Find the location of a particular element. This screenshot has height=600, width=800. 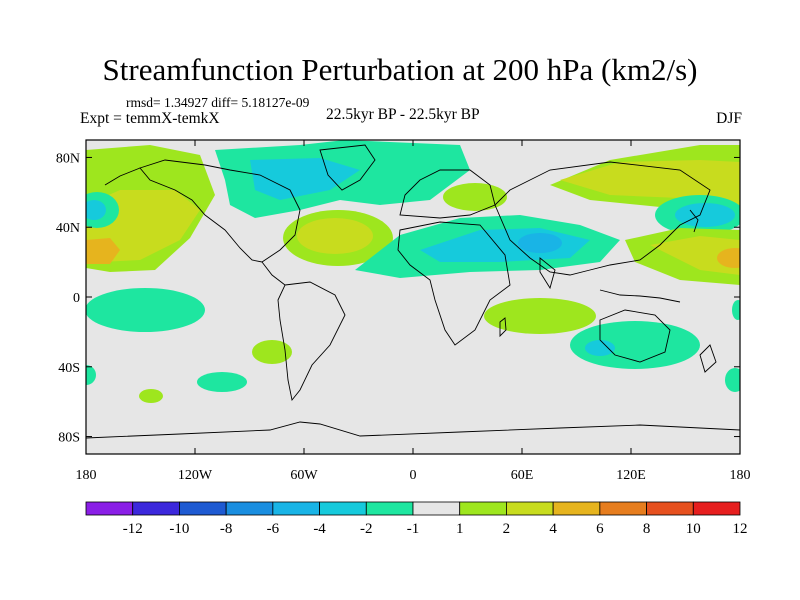

coastline-india is located at coordinates (547, 273).